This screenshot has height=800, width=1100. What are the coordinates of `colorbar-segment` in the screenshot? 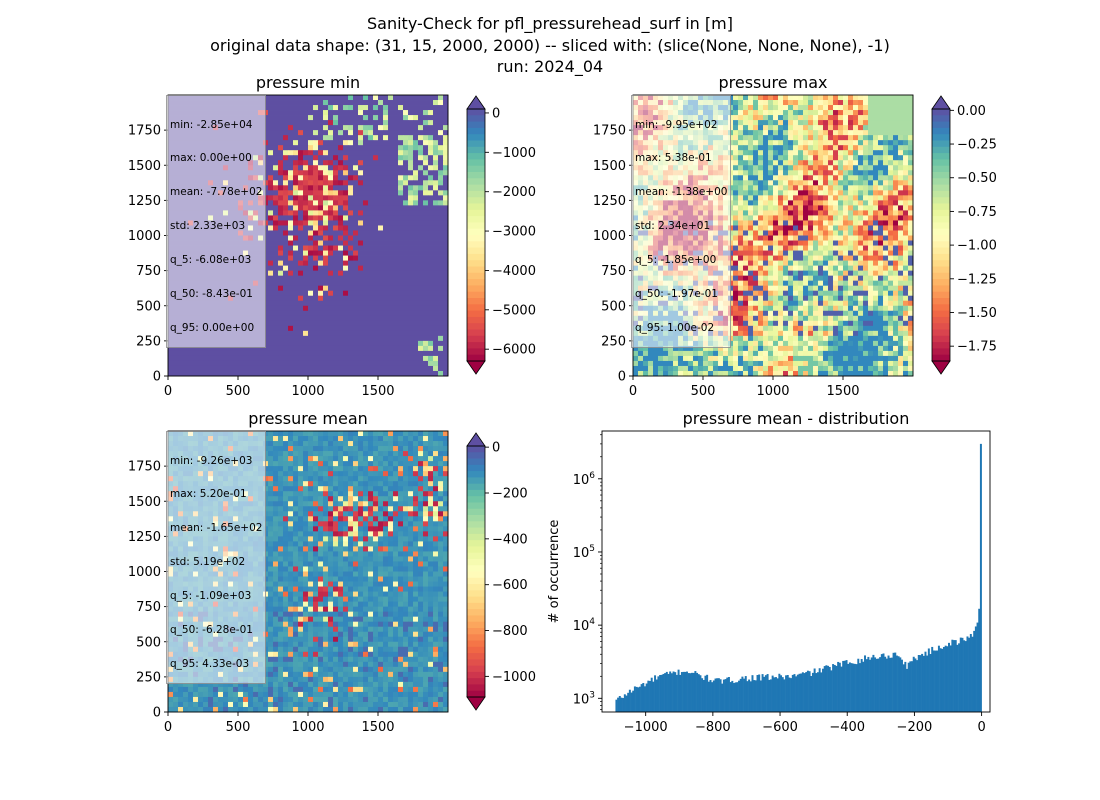 It's located at (476, 326).